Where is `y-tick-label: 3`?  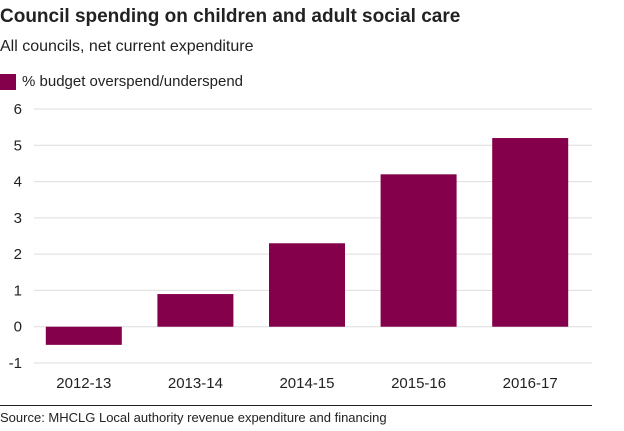 y-tick-label: 3 is located at coordinates (18, 218).